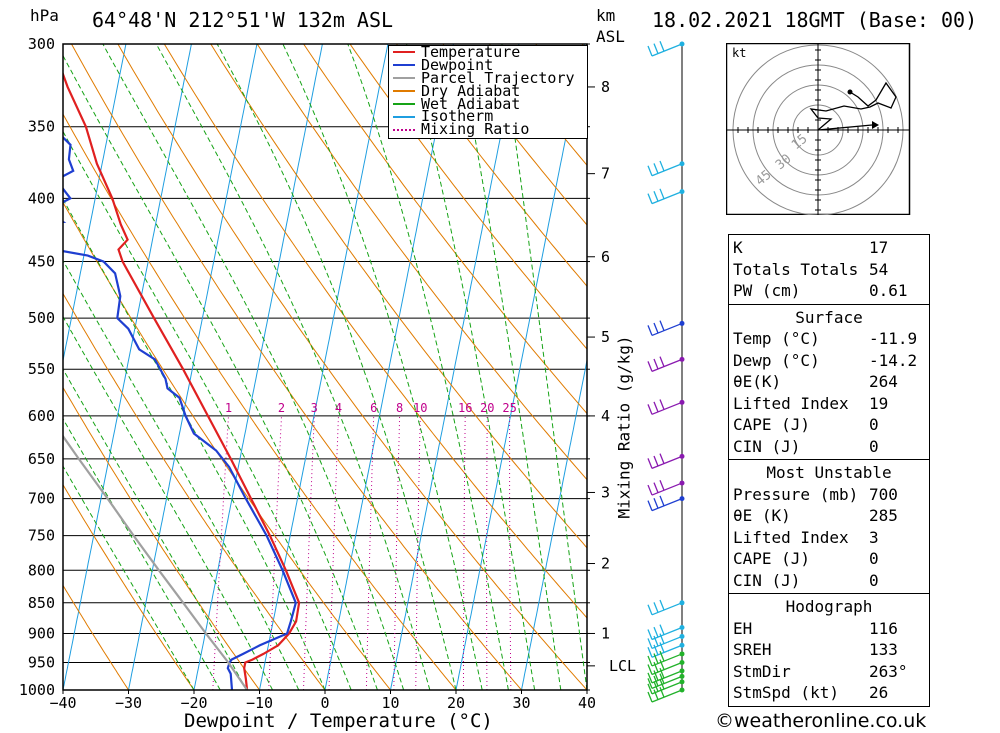 The width and height of the screenshot is (1000, 733). Describe the element at coordinates (41, 570) in the screenshot. I see `pressure-tick-label: 800` at that location.